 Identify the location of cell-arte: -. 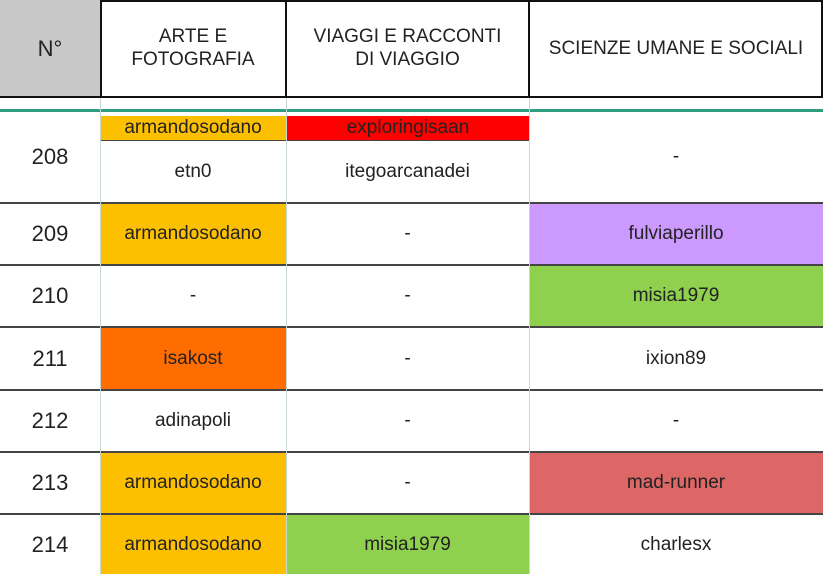
(193, 295).